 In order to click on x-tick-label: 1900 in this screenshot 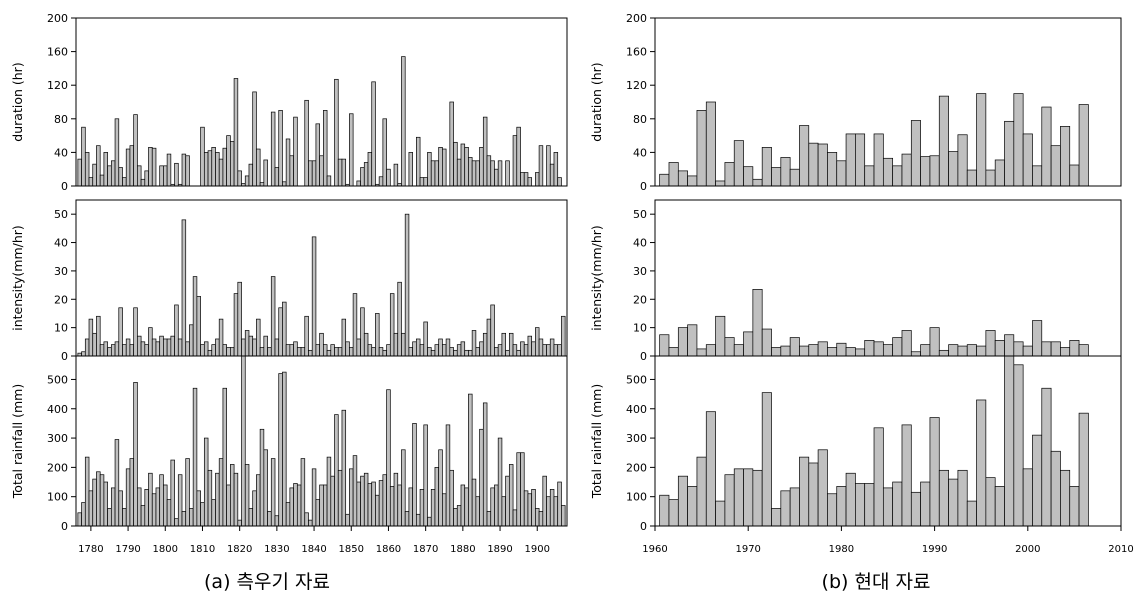, I will do `click(537, 549)`.